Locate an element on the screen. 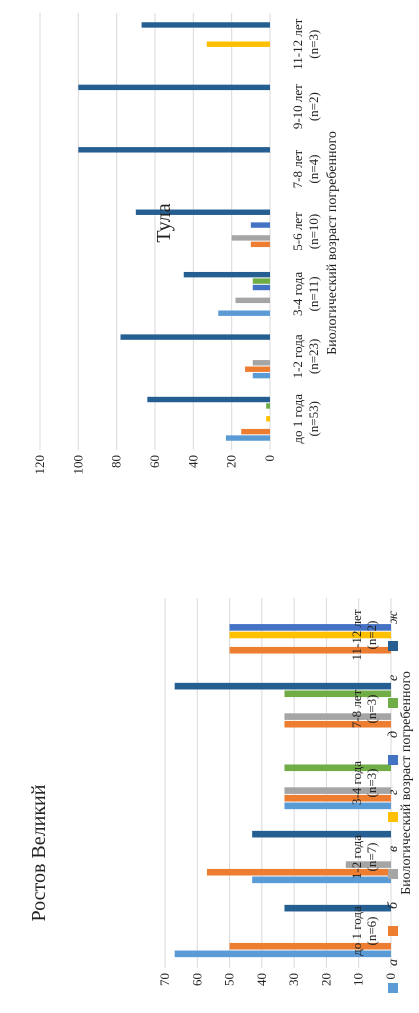 The width and height of the screenshot is (419, 1013). legend-label: б is located at coordinates (393, 905).